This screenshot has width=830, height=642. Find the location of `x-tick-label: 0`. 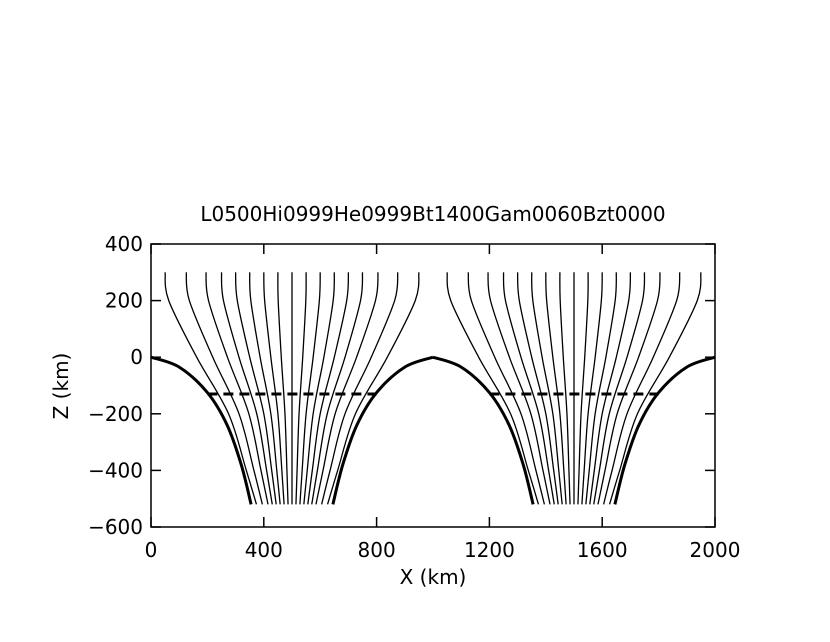

x-tick-label: 0 is located at coordinates (151, 550).